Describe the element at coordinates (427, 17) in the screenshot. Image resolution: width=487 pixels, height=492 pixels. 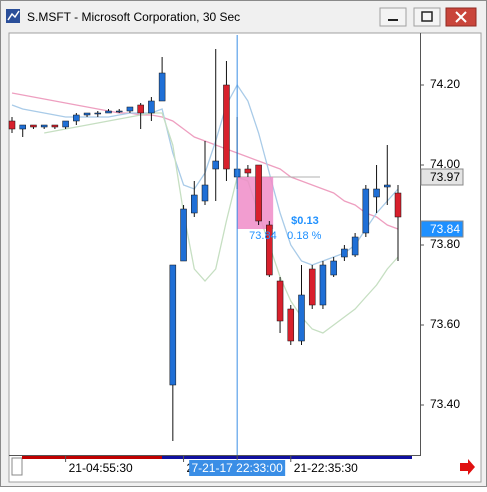
I see `maximize-button` at that location.